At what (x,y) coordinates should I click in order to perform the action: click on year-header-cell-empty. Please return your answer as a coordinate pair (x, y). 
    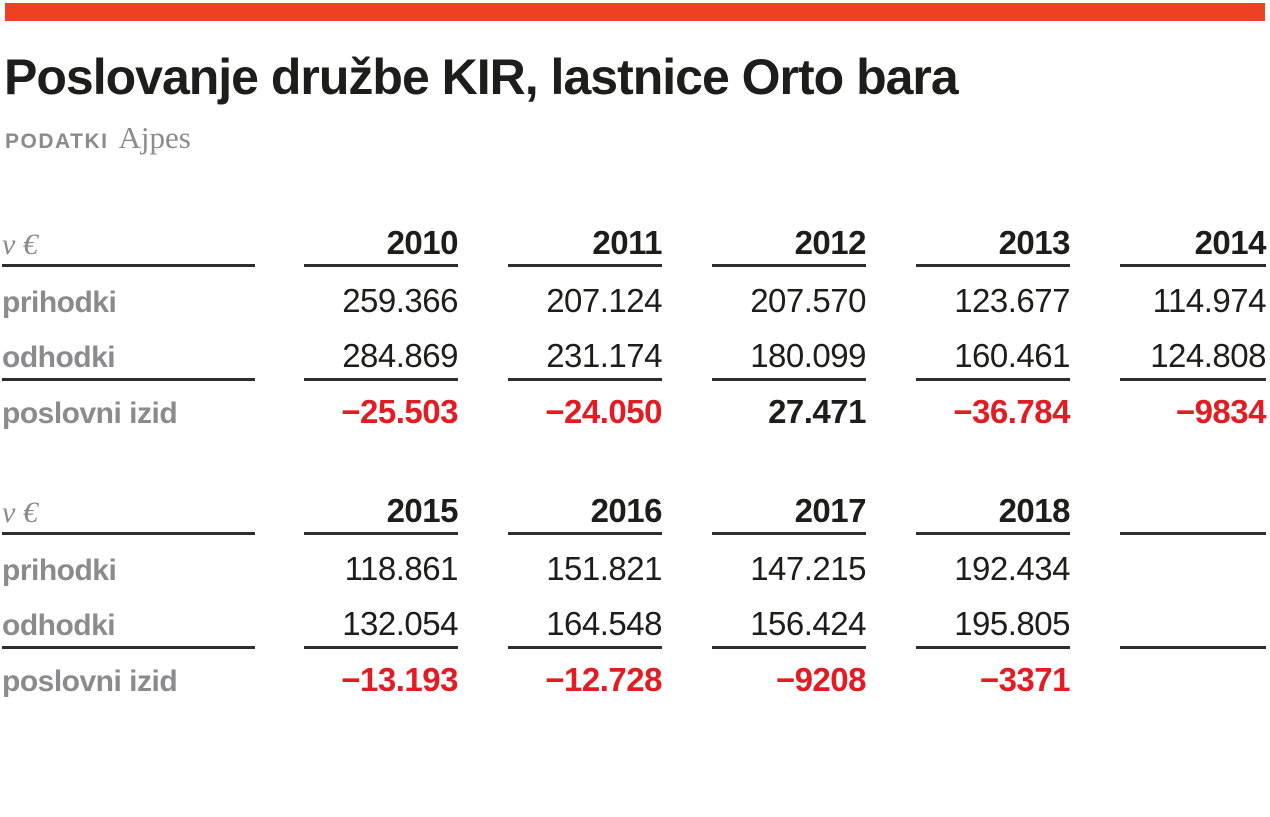
    Looking at the image, I should click on (1193, 512).